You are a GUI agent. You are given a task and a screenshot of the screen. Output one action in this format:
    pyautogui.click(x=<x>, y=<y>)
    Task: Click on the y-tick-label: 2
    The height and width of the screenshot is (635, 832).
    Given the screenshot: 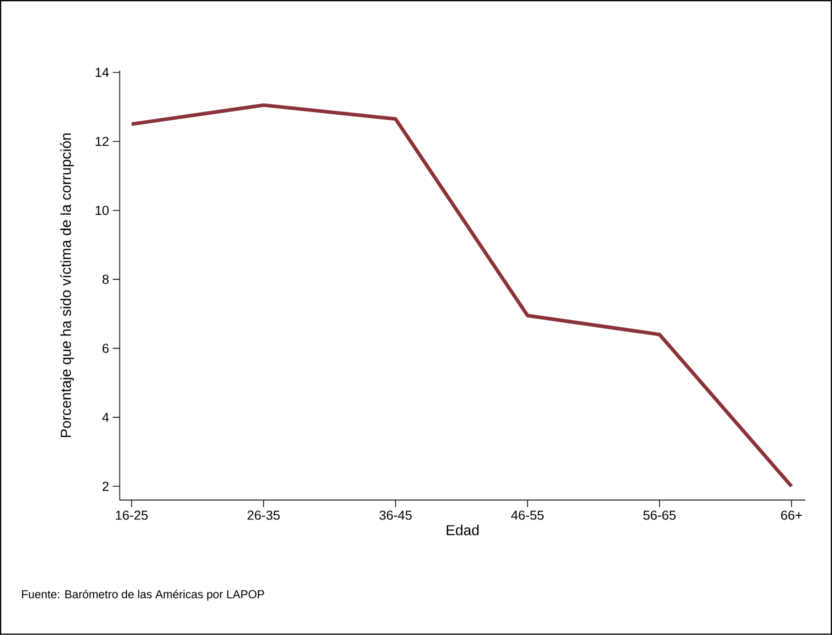 What is the action you would take?
    pyautogui.click(x=105, y=486)
    